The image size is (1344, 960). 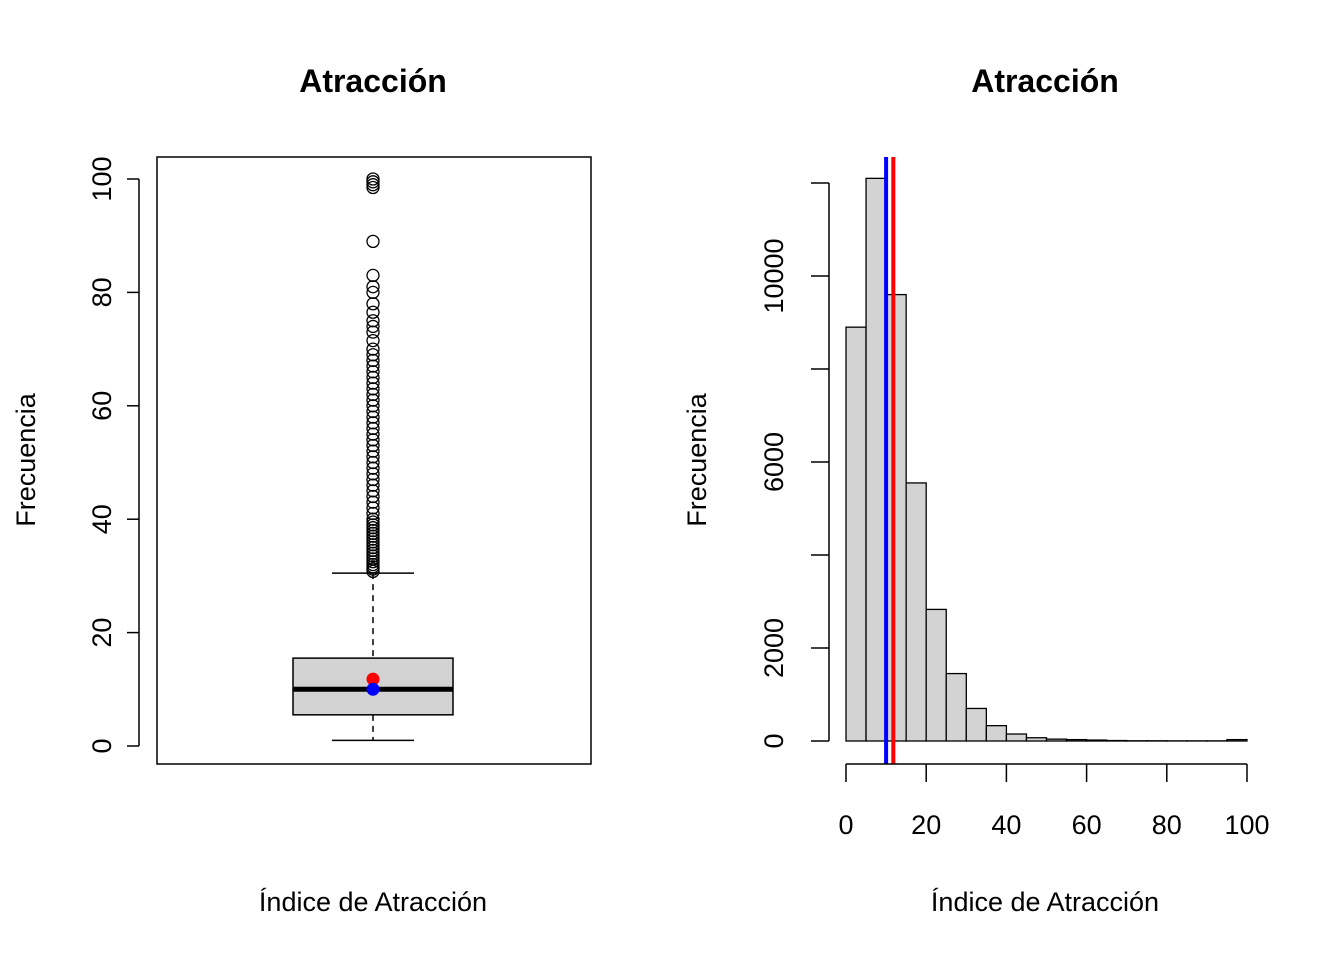 I want to click on boxplot-outliers, so click(x=373, y=375).